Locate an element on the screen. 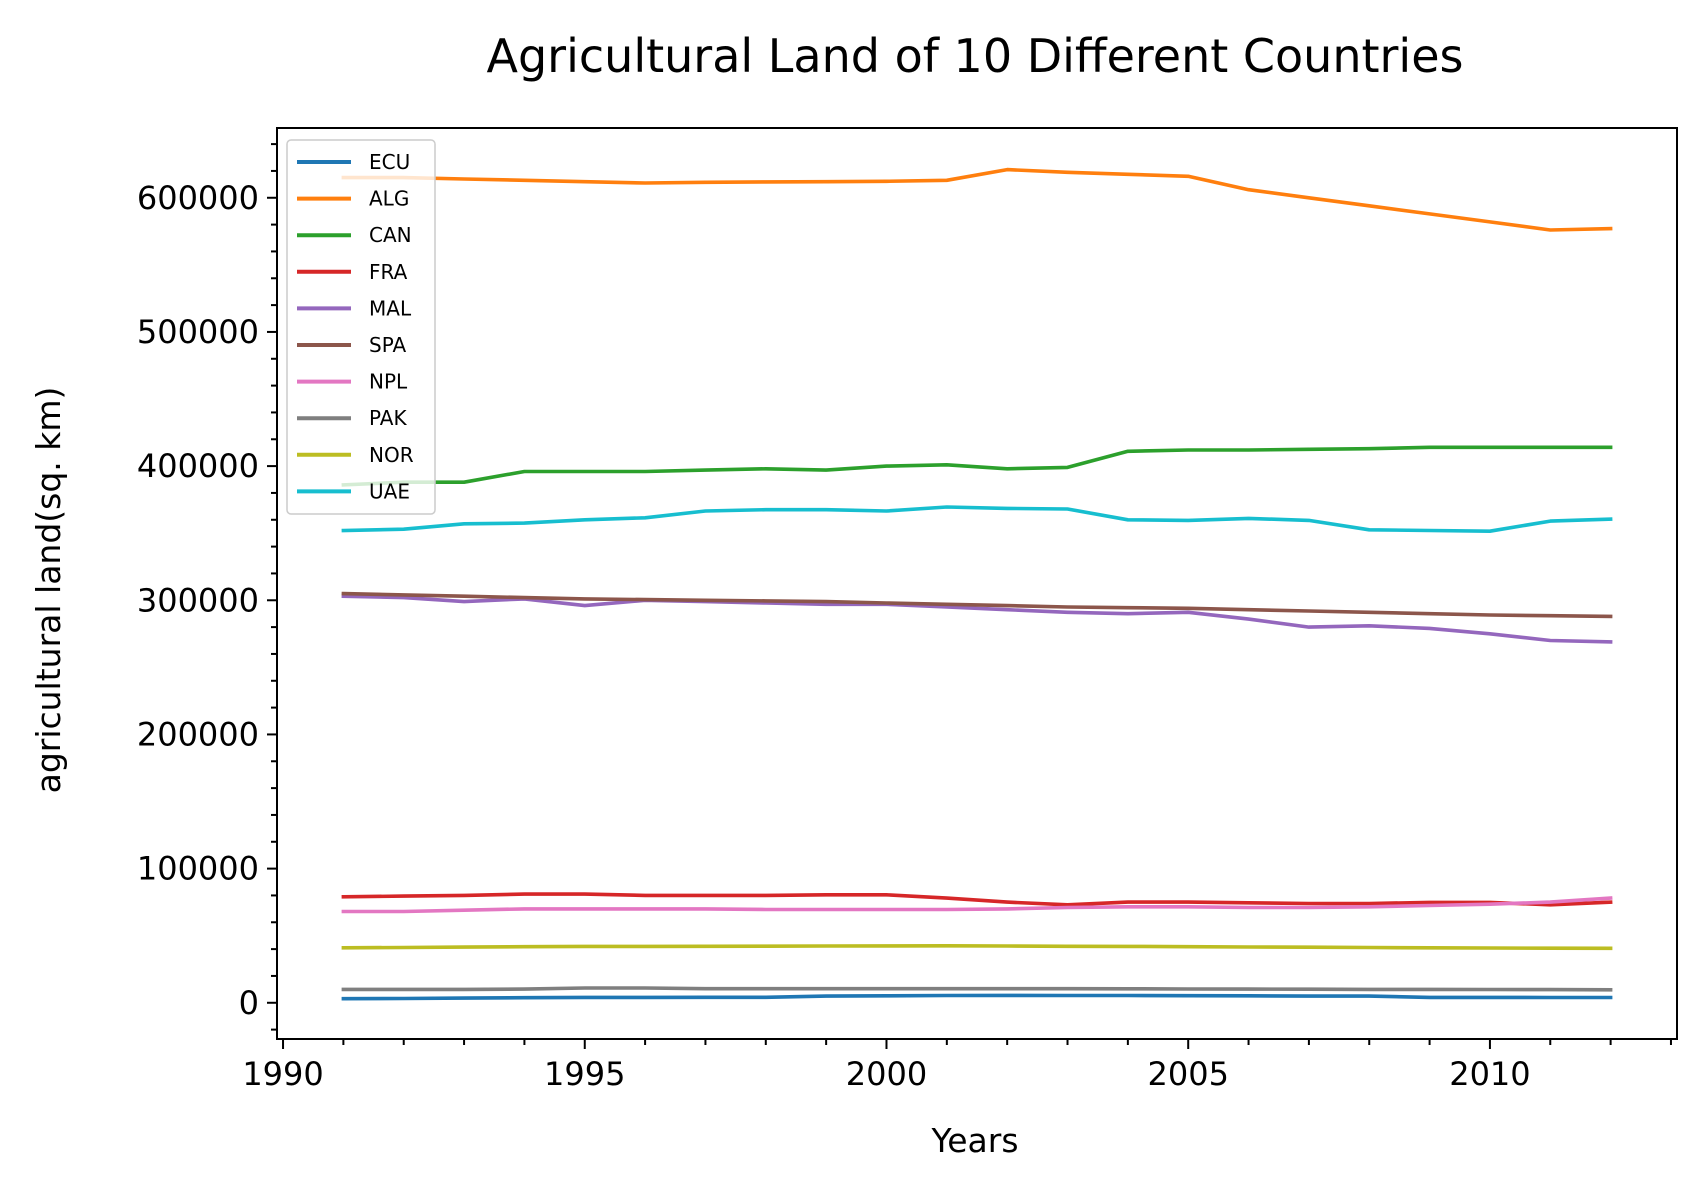 The width and height of the screenshot is (1699, 1189). legend: ECU ALG CAN FRA MAL SPA NPL PAK NOR UAE is located at coordinates (361, 327).